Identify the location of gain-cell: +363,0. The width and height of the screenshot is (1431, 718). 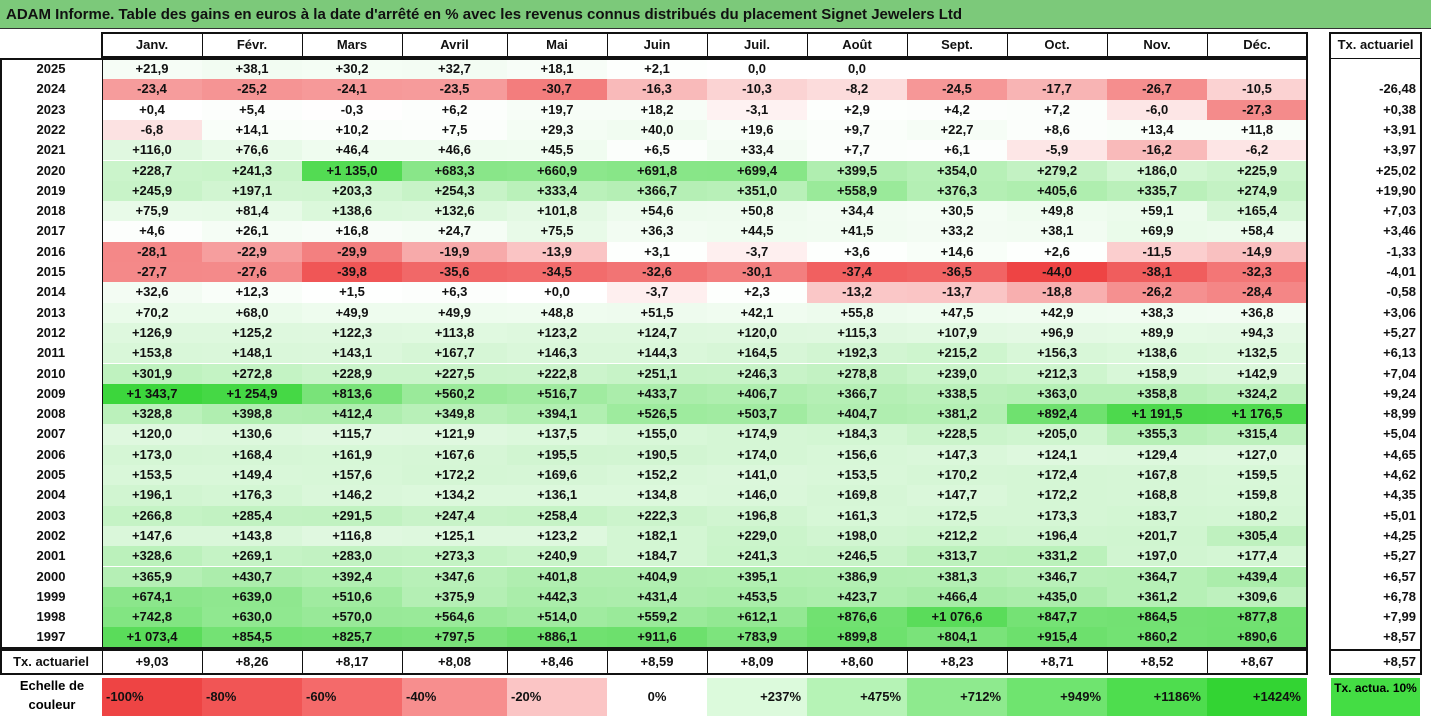
(1057, 394).